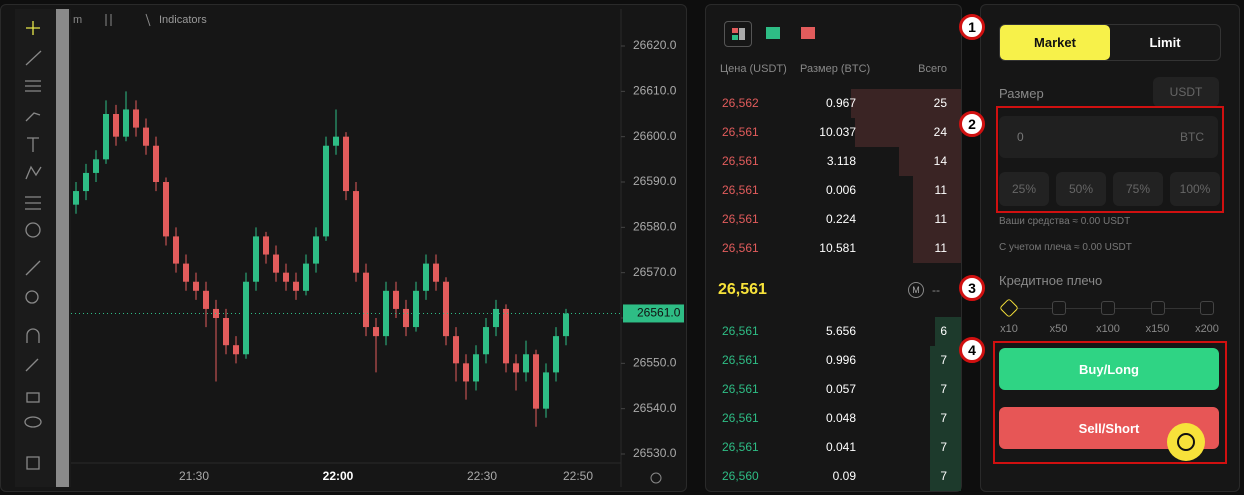 The height and width of the screenshot is (495, 1244). I want to click on delete-tool, so click(33, 463).